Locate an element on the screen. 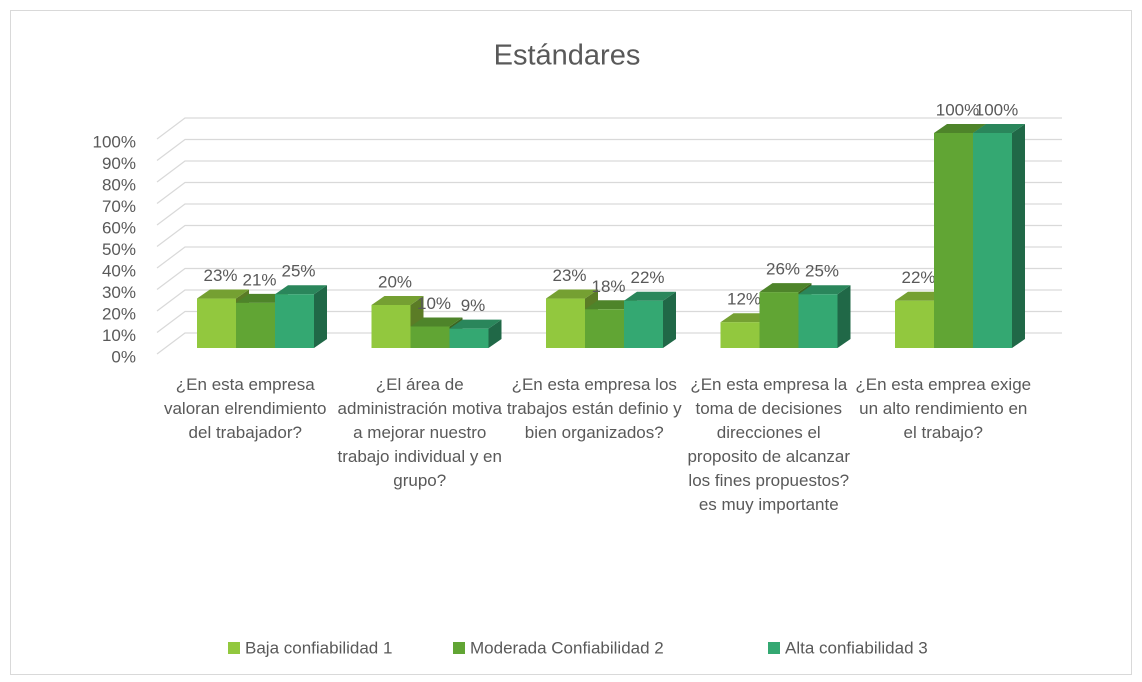 Image resolution: width=1142 pixels, height=682 pixels. y-tick-label: 20% is located at coordinates (119, 313).